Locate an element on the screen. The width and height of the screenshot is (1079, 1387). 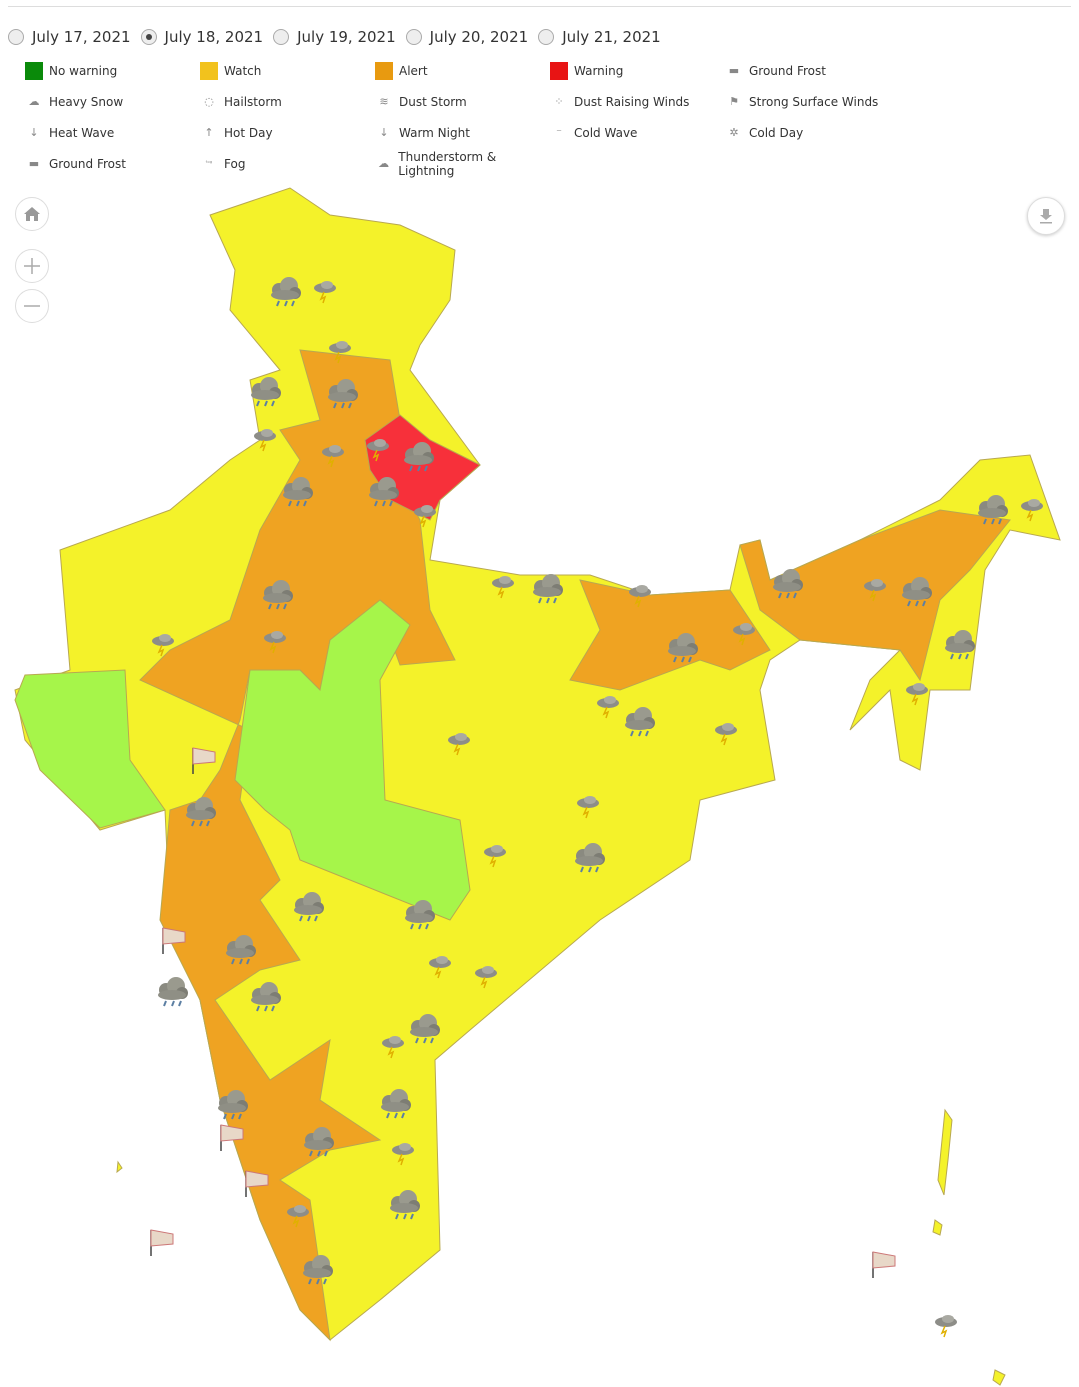
legend-icon: ◌ is located at coordinates (209, 101).